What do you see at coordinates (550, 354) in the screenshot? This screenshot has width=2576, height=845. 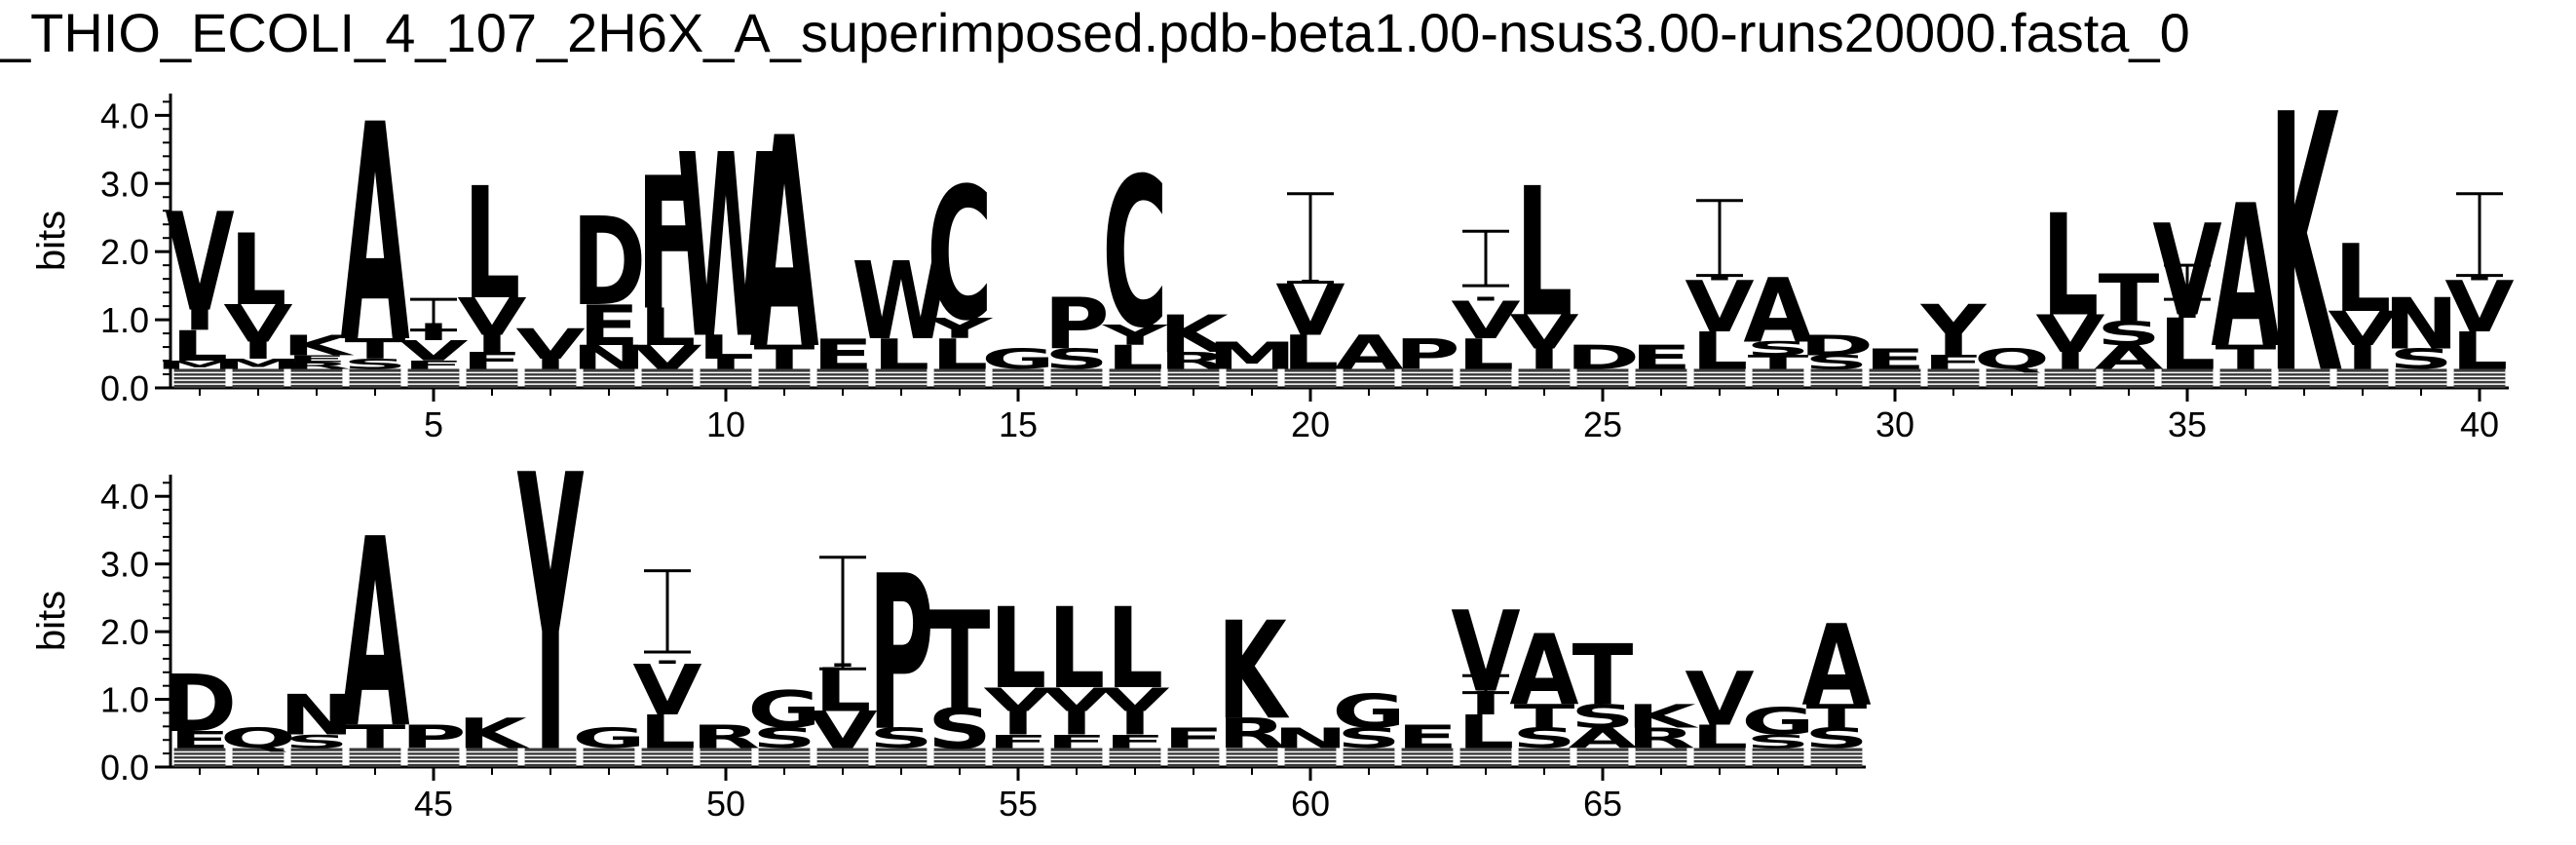 I see `logo-column-7: IV` at bounding box center [550, 354].